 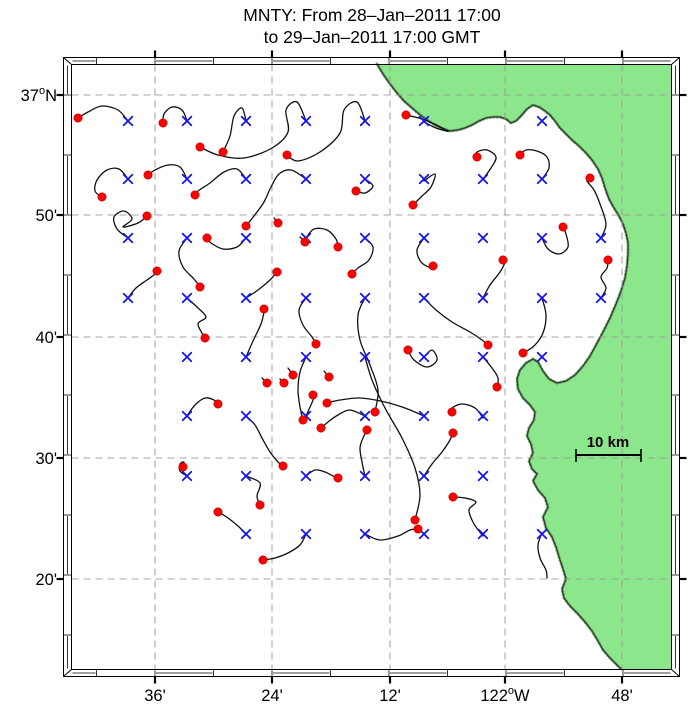 What do you see at coordinates (155, 696) in the screenshot?
I see `x-tick-label: 36'` at bounding box center [155, 696].